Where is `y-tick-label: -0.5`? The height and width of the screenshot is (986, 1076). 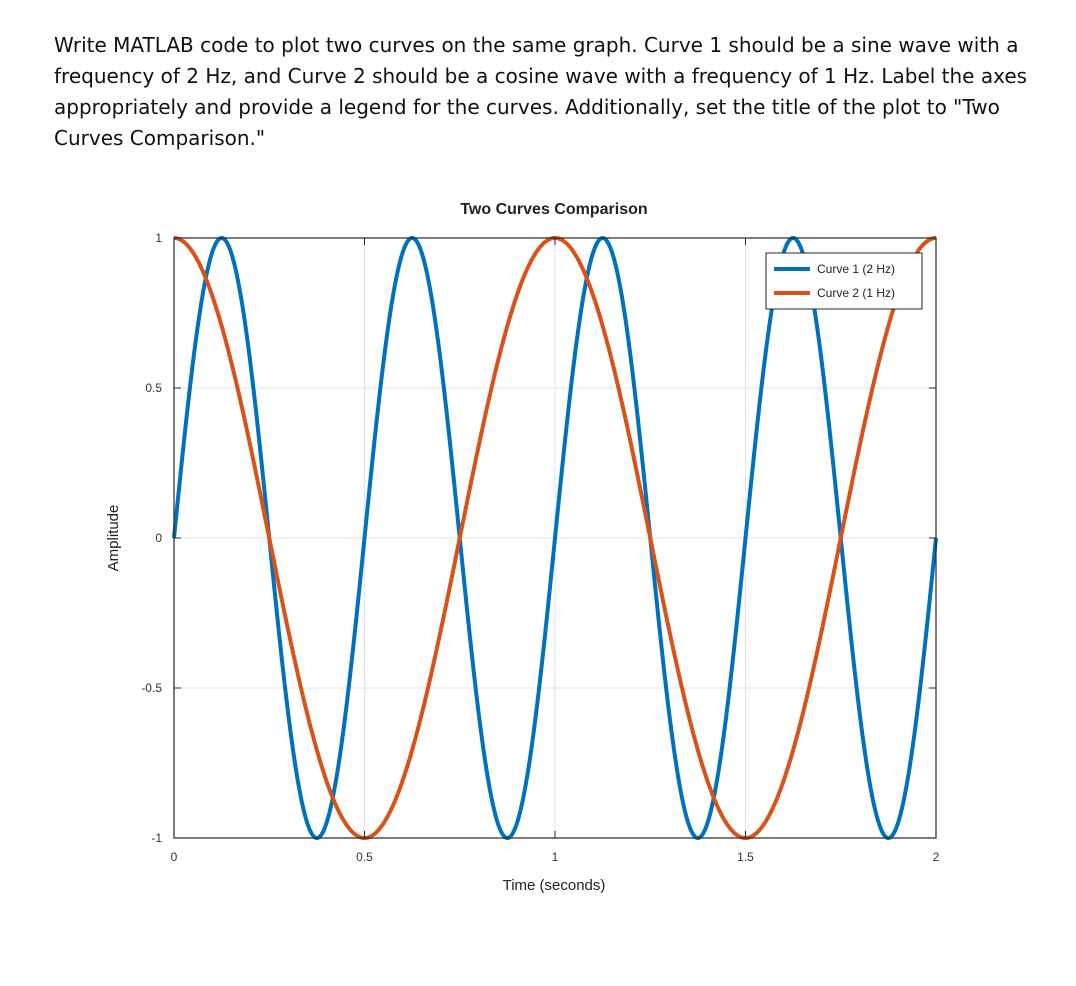
y-tick-label: -0.5 is located at coordinates (151, 688).